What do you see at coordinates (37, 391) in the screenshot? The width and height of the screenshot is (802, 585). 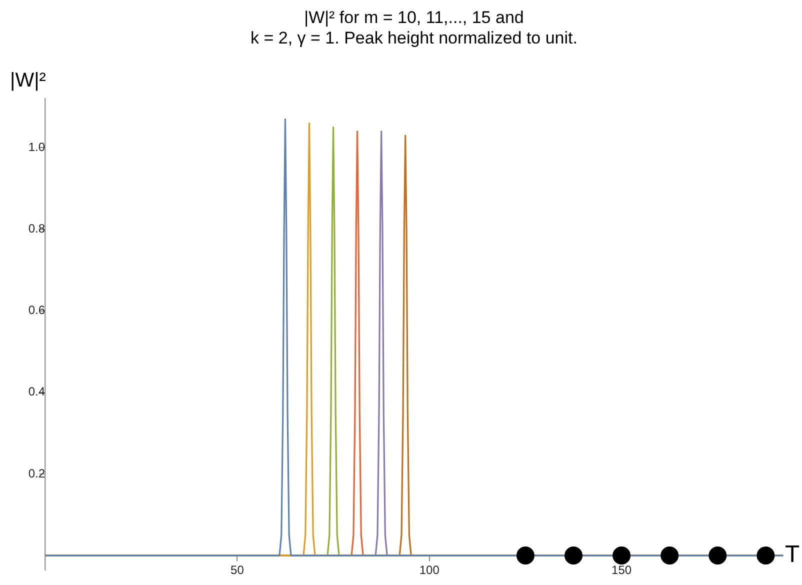 I see `y-tick-label: 0.4` at bounding box center [37, 391].